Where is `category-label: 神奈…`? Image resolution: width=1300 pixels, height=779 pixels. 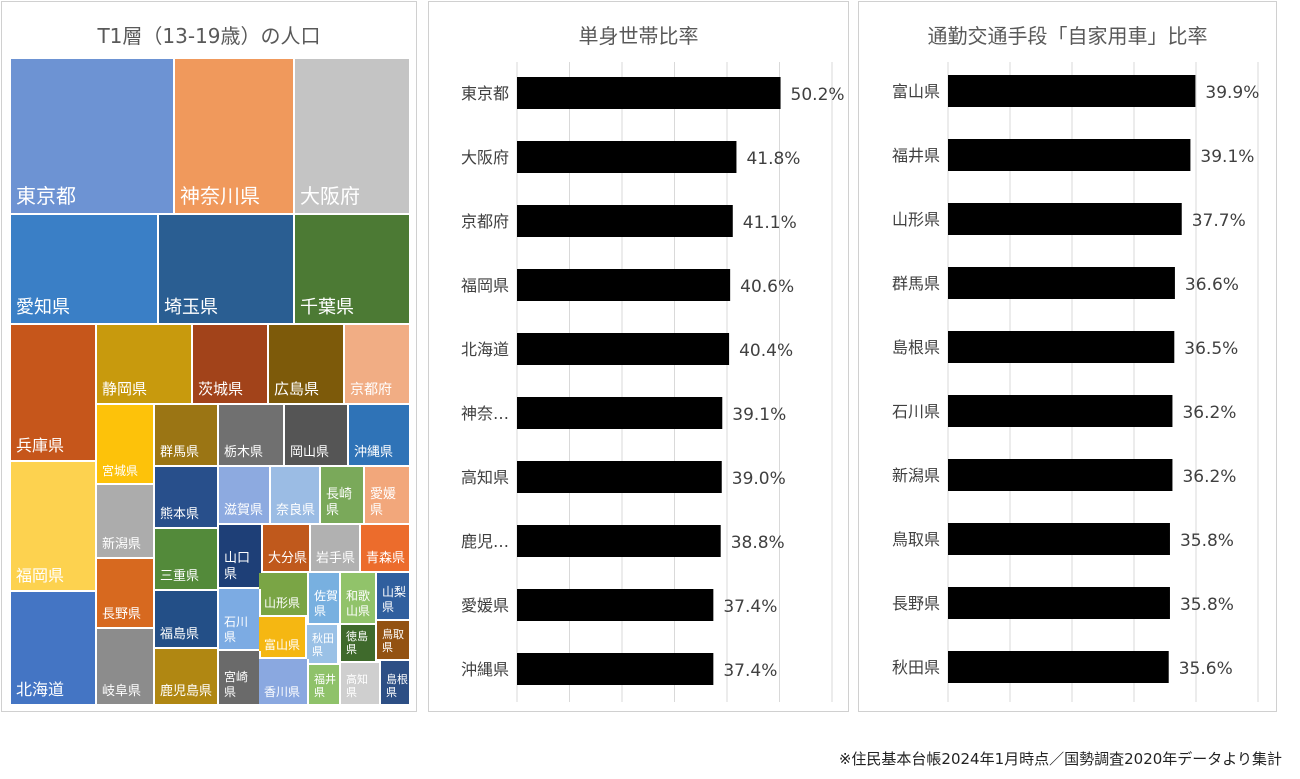
category-label: 神奈… is located at coordinates (485, 413).